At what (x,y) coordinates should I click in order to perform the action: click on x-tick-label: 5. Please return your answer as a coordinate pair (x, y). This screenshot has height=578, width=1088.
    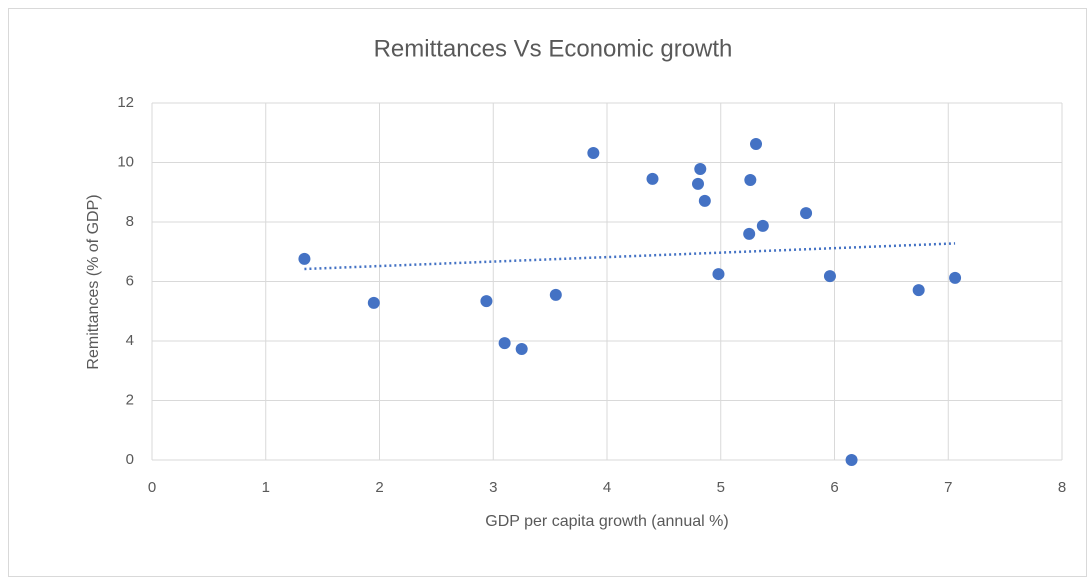
    Looking at the image, I should click on (721, 487).